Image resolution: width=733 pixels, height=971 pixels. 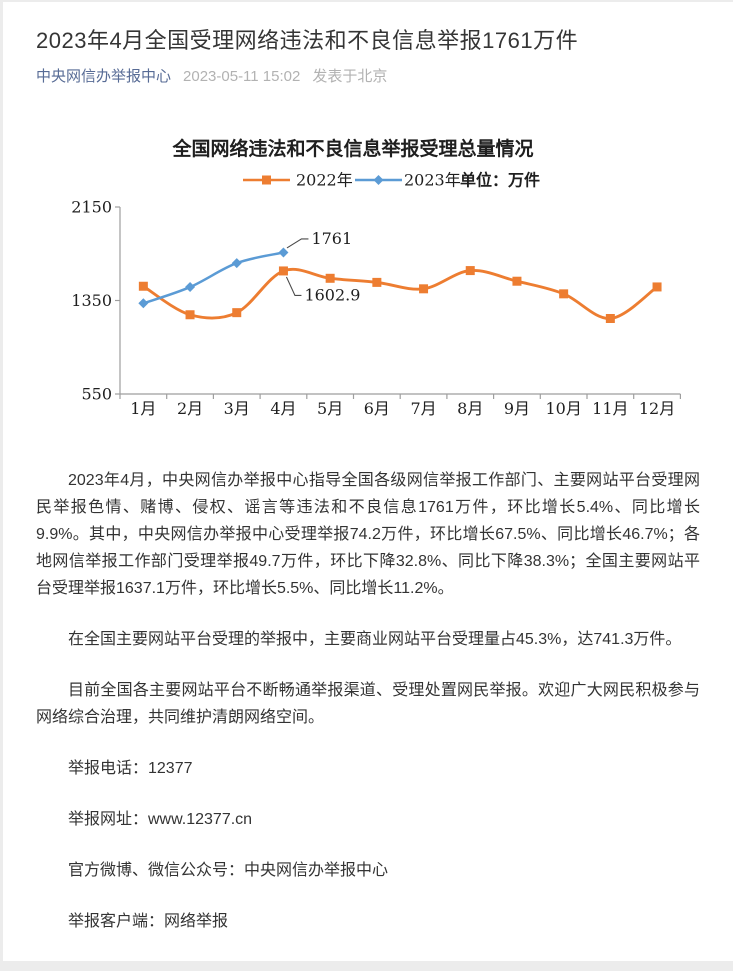 What do you see at coordinates (130, 768) in the screenshot?
I see `contact-line: 举报电话：12377` at bounding box center [130, 768].